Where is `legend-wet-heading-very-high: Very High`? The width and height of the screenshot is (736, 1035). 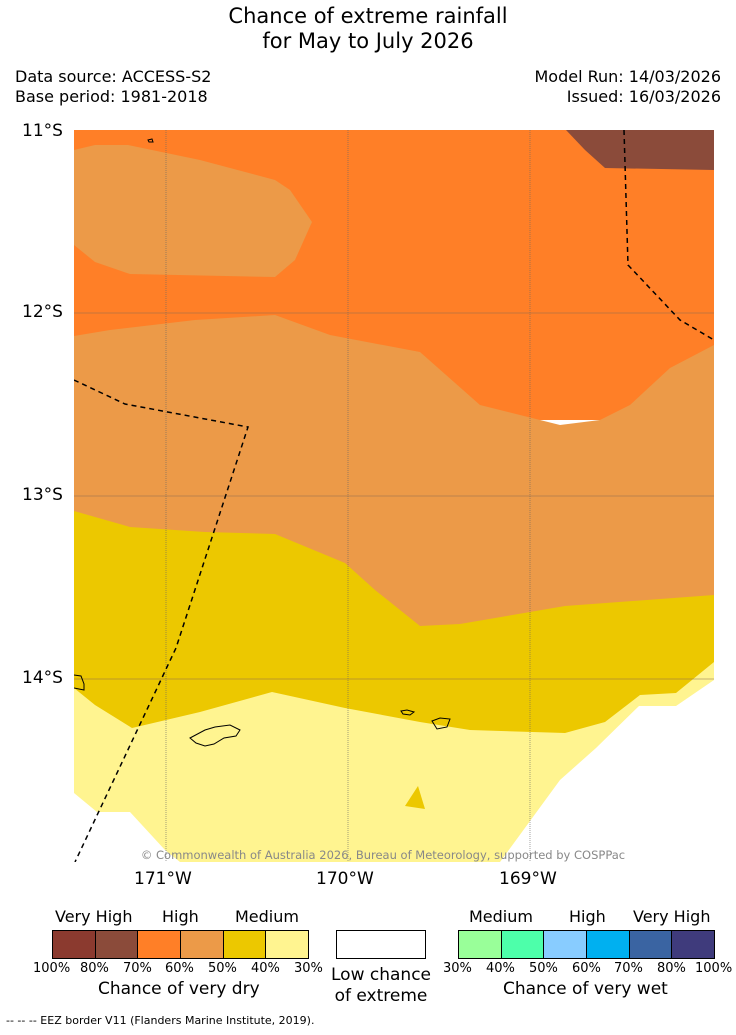 legend-wet-heading-very-high: Very High is located at coordinates (672, 916).